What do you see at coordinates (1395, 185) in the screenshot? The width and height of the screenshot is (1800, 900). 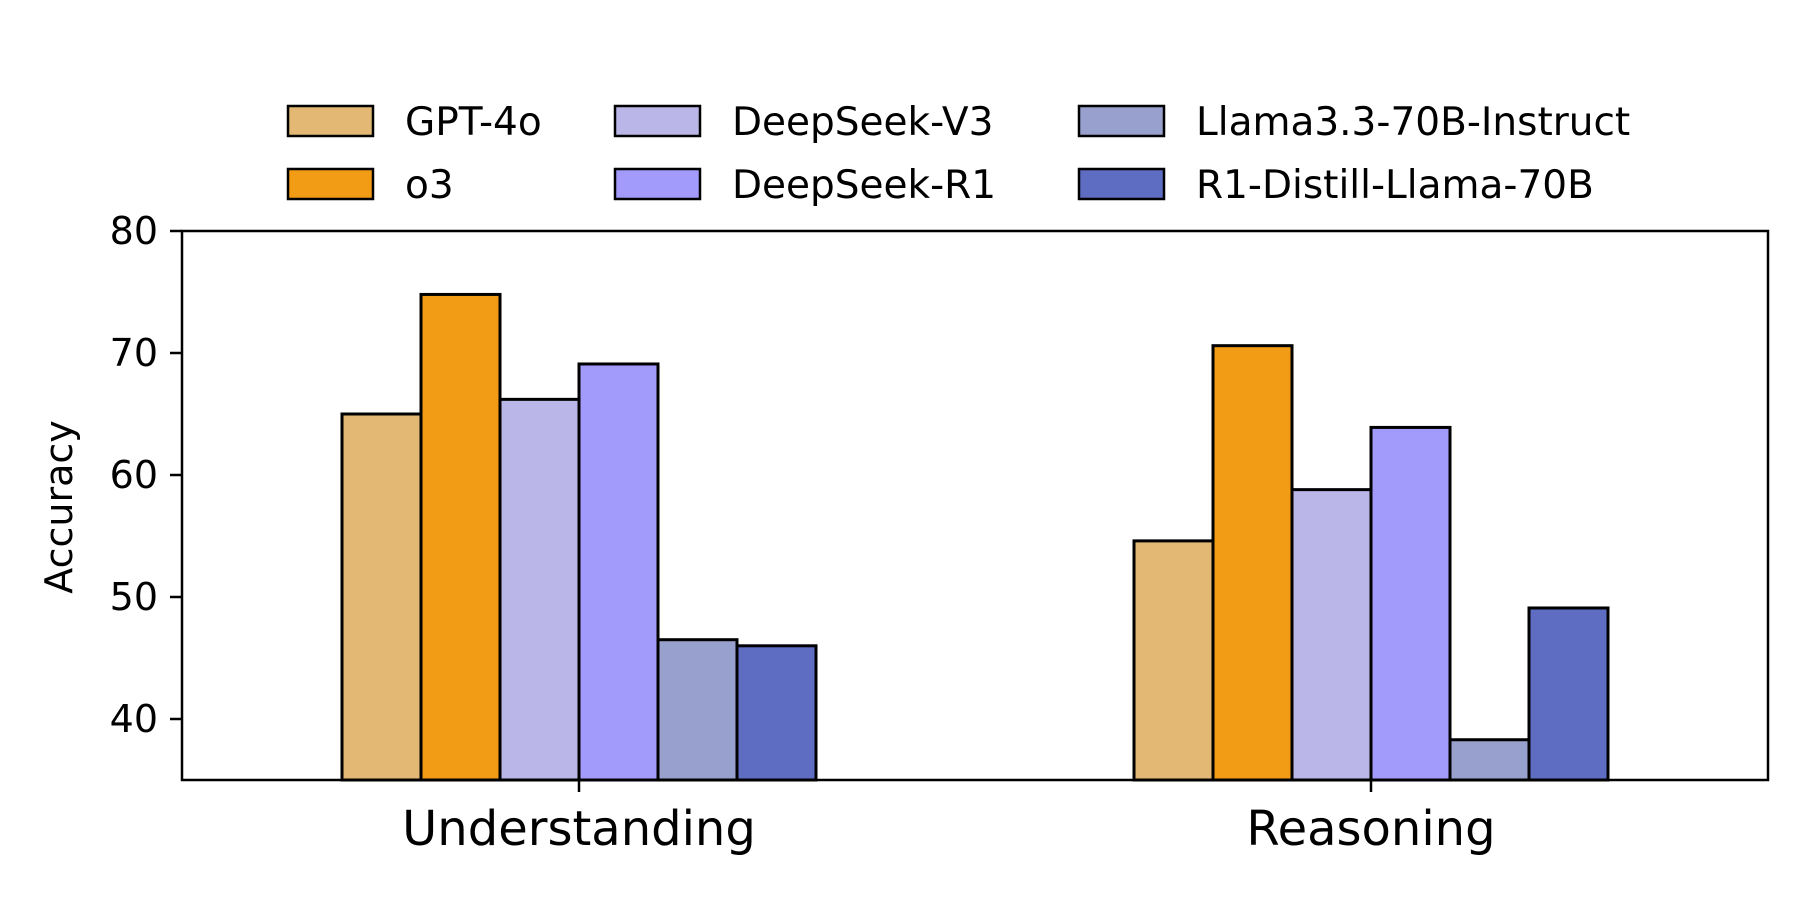 I see `legend-label: R1-Distill-Llama-70B` at bounding box center [1395, 185].